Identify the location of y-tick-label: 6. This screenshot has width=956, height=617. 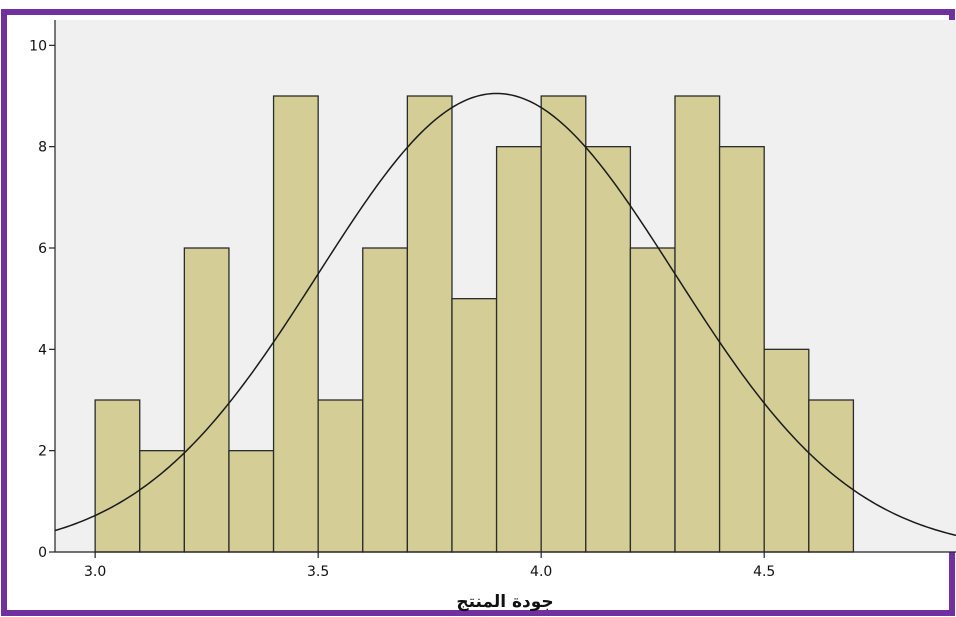
(42, 249).